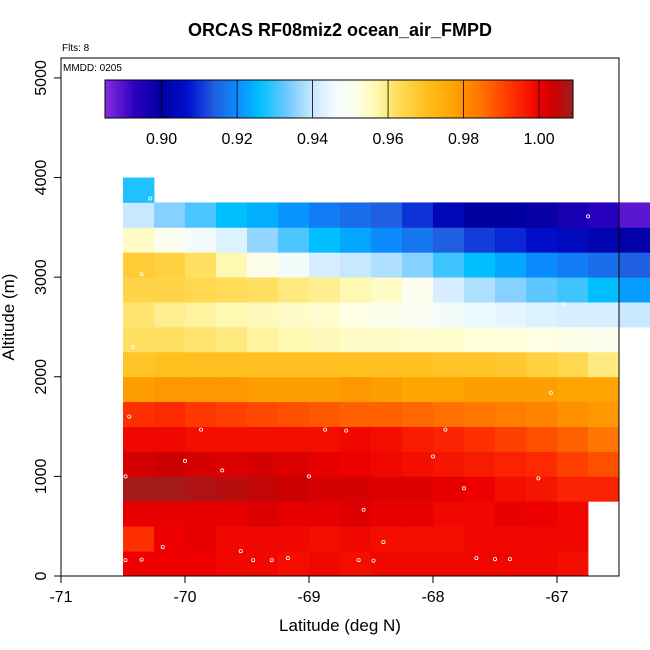 This screenshot has width=650, height=650. Describe the element at coordinates (161, 139) in the screenshot. I see `colorbar-tick-label: 0.90` at that location.